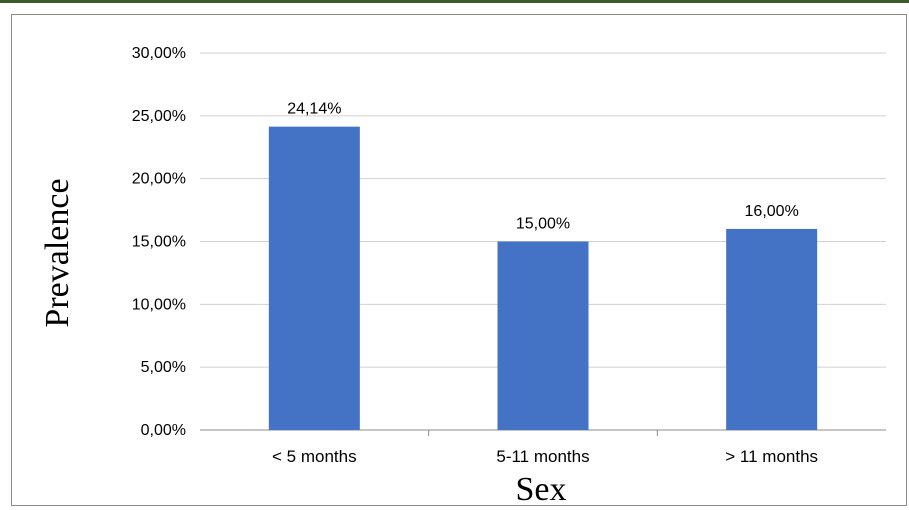 The image size is (909, 510). I want to click on data-label: 24,14%, so click(314, 109).